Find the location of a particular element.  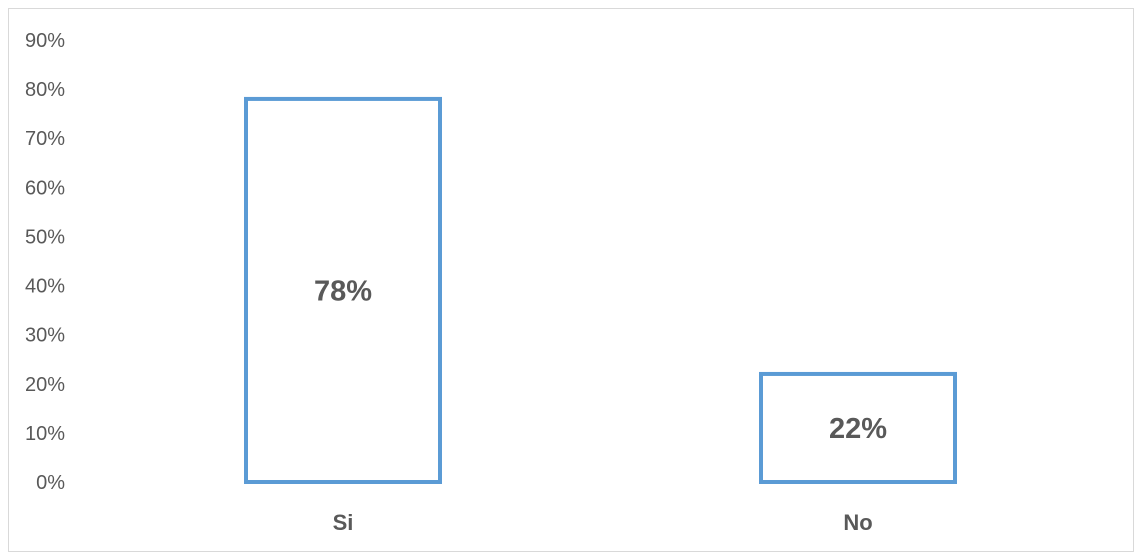

bar-si is located at coordinates (343, 290).